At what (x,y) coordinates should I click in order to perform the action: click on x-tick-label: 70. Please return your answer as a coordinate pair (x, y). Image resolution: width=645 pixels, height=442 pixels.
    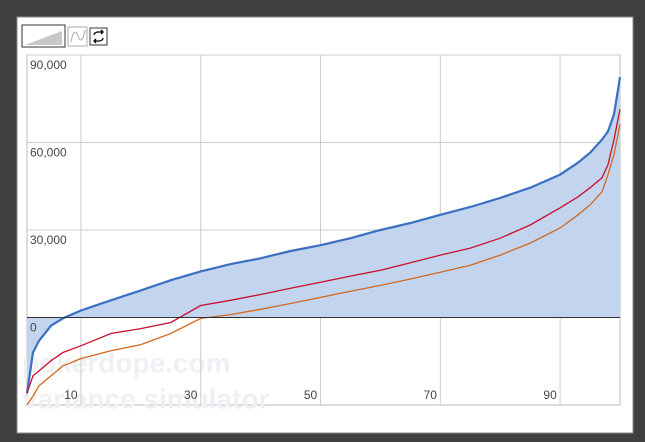
    Looking at the image, I should click on (431, 395).